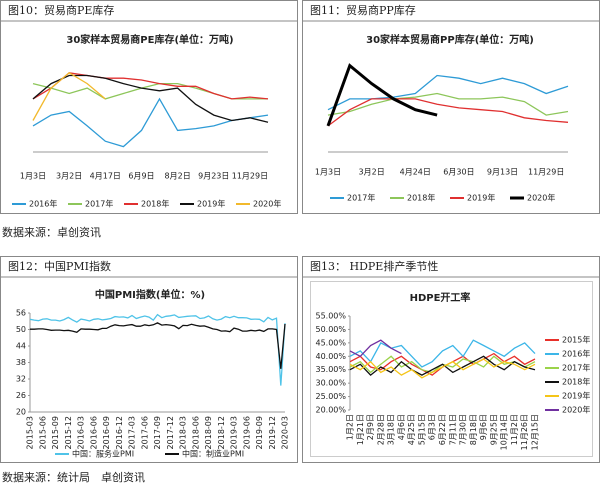  I want to click on x-tick-label: 6月30日, so click(458, 172).